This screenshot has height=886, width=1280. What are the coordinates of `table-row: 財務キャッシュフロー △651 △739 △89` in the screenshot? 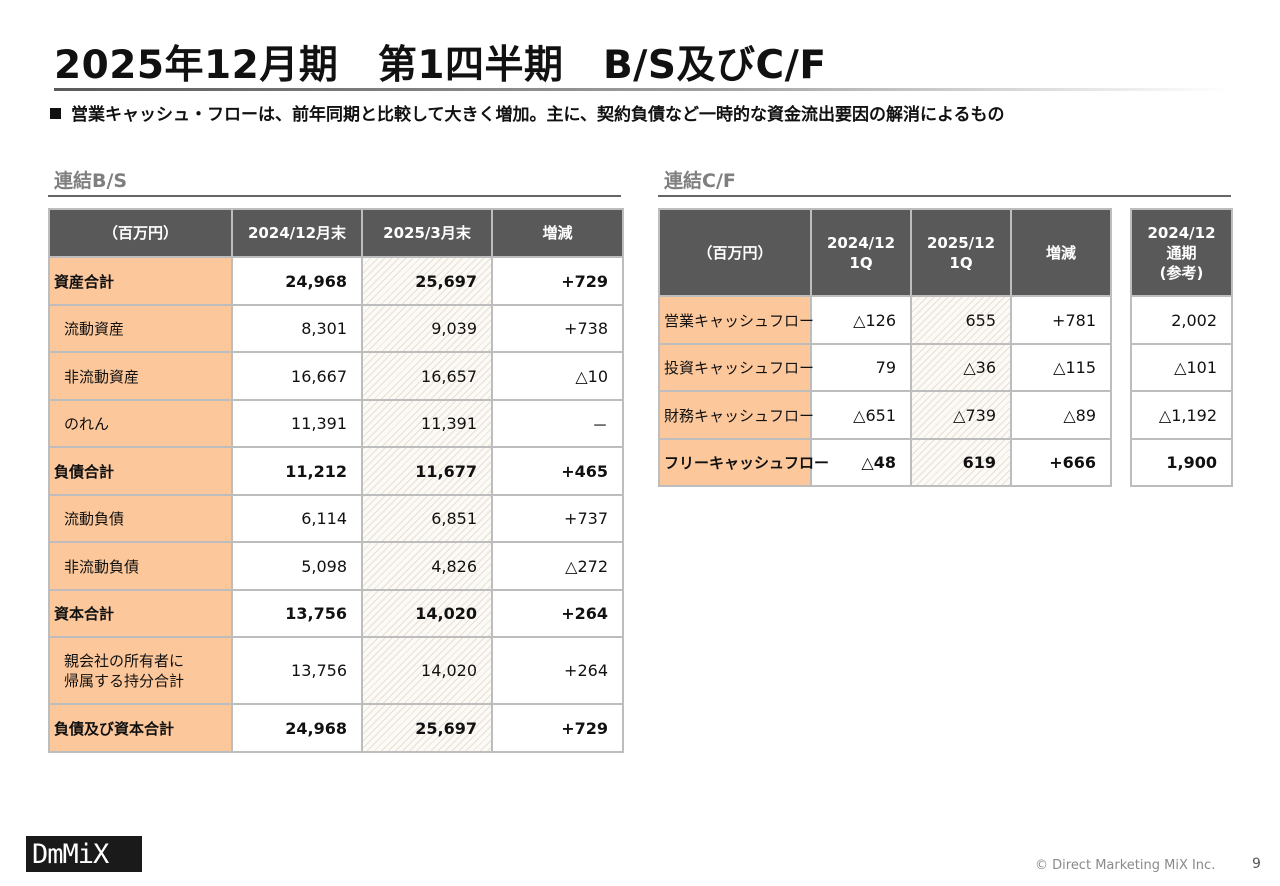 It's located at (885, 415).